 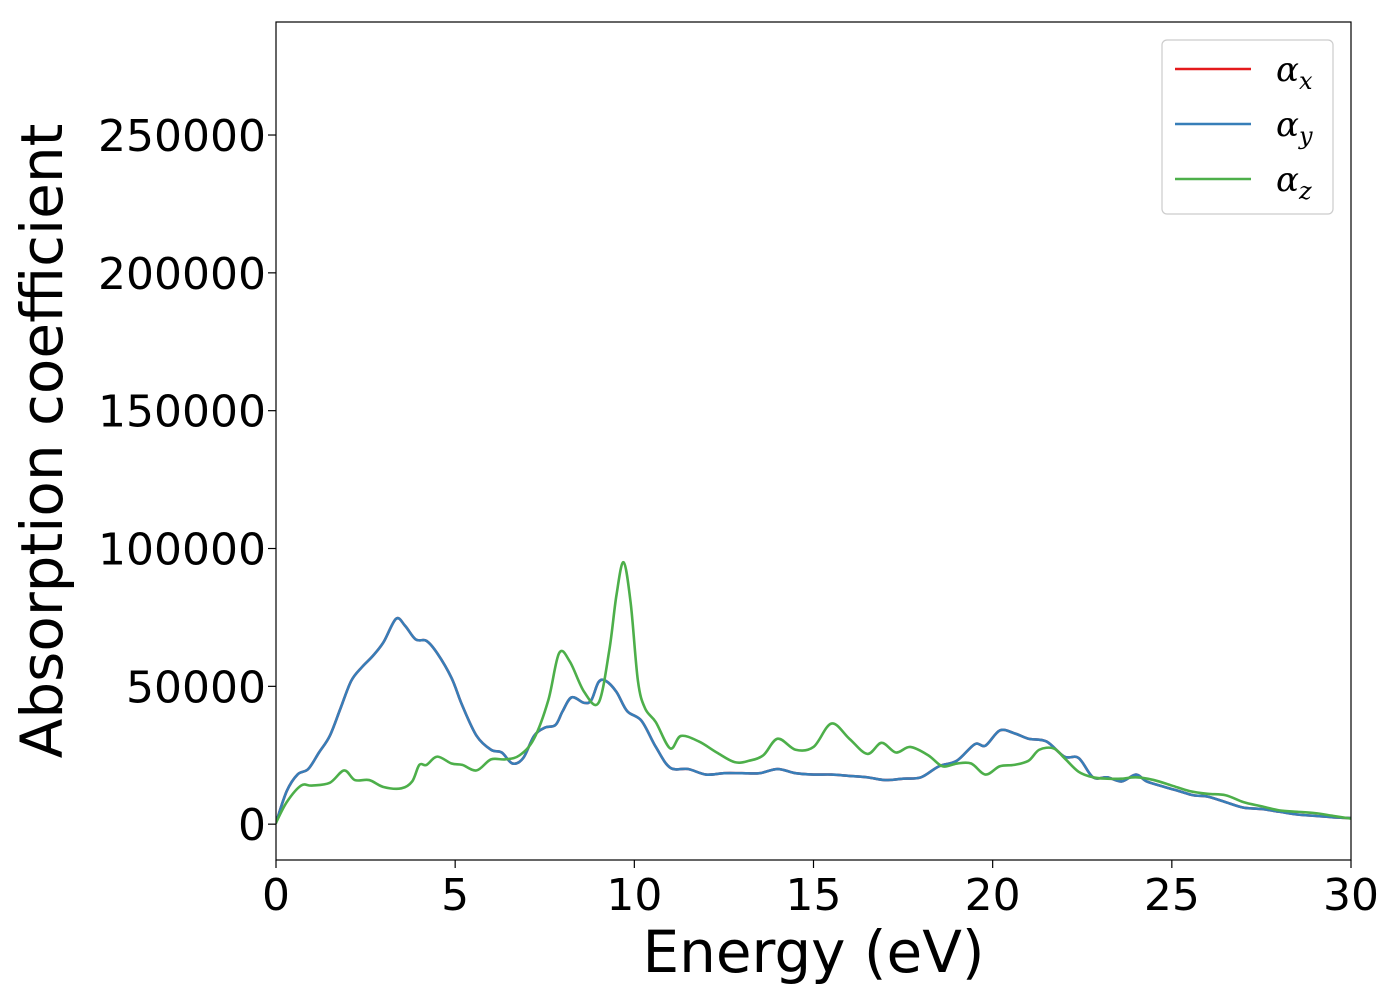 What do you see at coordinates (182, 274) in the screenshot?
I see `y-tick-label: 200000` at bounding box center [182, 274].